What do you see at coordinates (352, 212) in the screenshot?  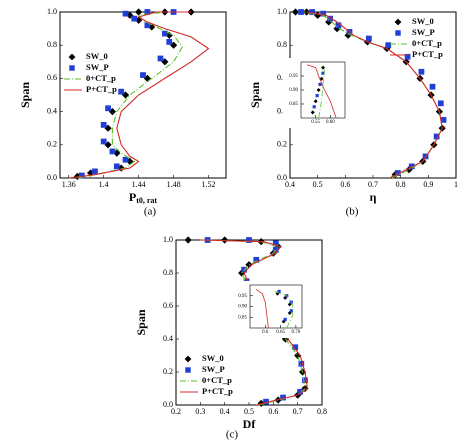 I see `caption: (b)` at bounding box center [352, 212].